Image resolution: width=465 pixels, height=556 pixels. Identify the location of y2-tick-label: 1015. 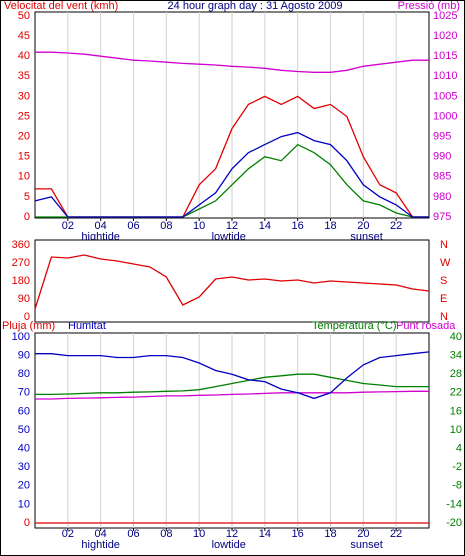
(445, 56).